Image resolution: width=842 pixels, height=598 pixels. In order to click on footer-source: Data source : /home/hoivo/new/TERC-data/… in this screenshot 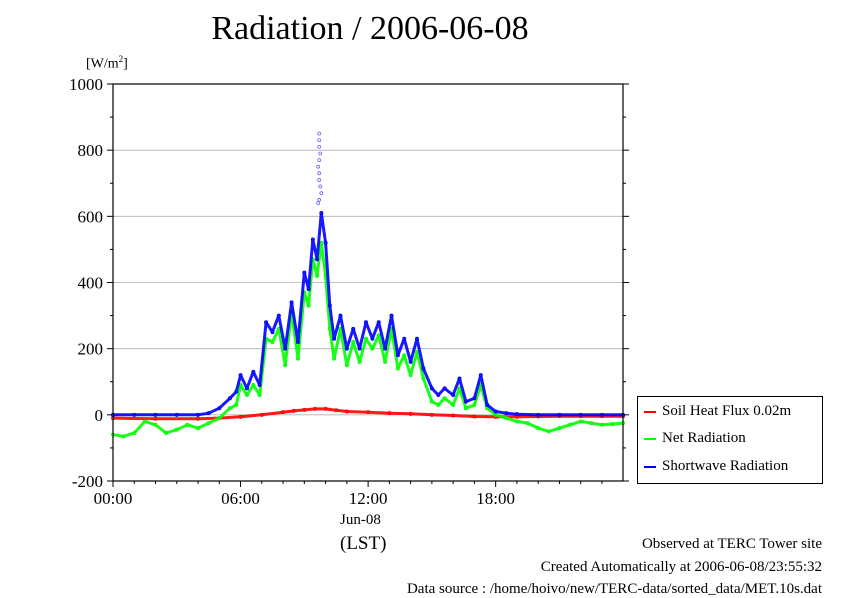, I will do `click(614, 589)`.